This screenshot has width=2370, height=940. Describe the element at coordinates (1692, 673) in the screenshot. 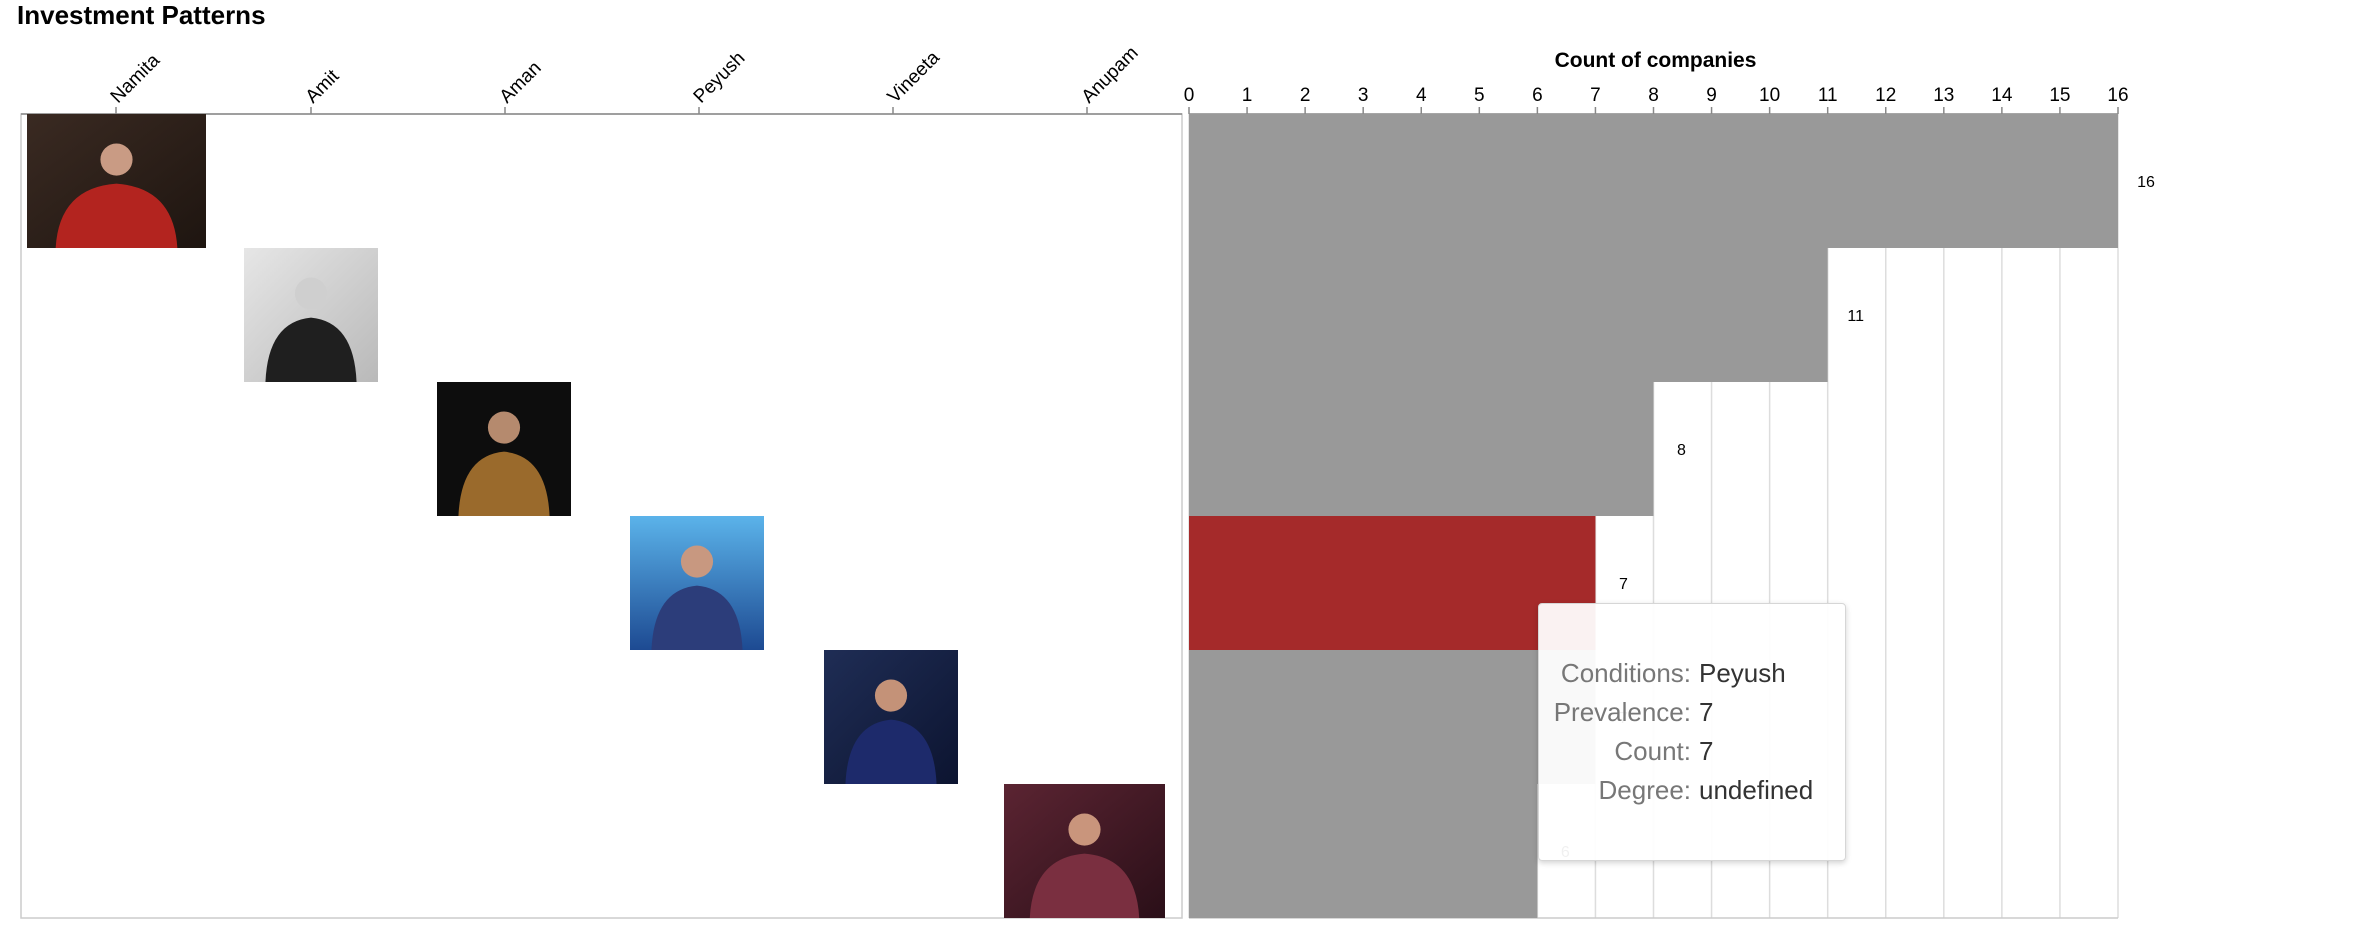

I see `tooltip-row-conditions: Conditions: Peyush` at that location.